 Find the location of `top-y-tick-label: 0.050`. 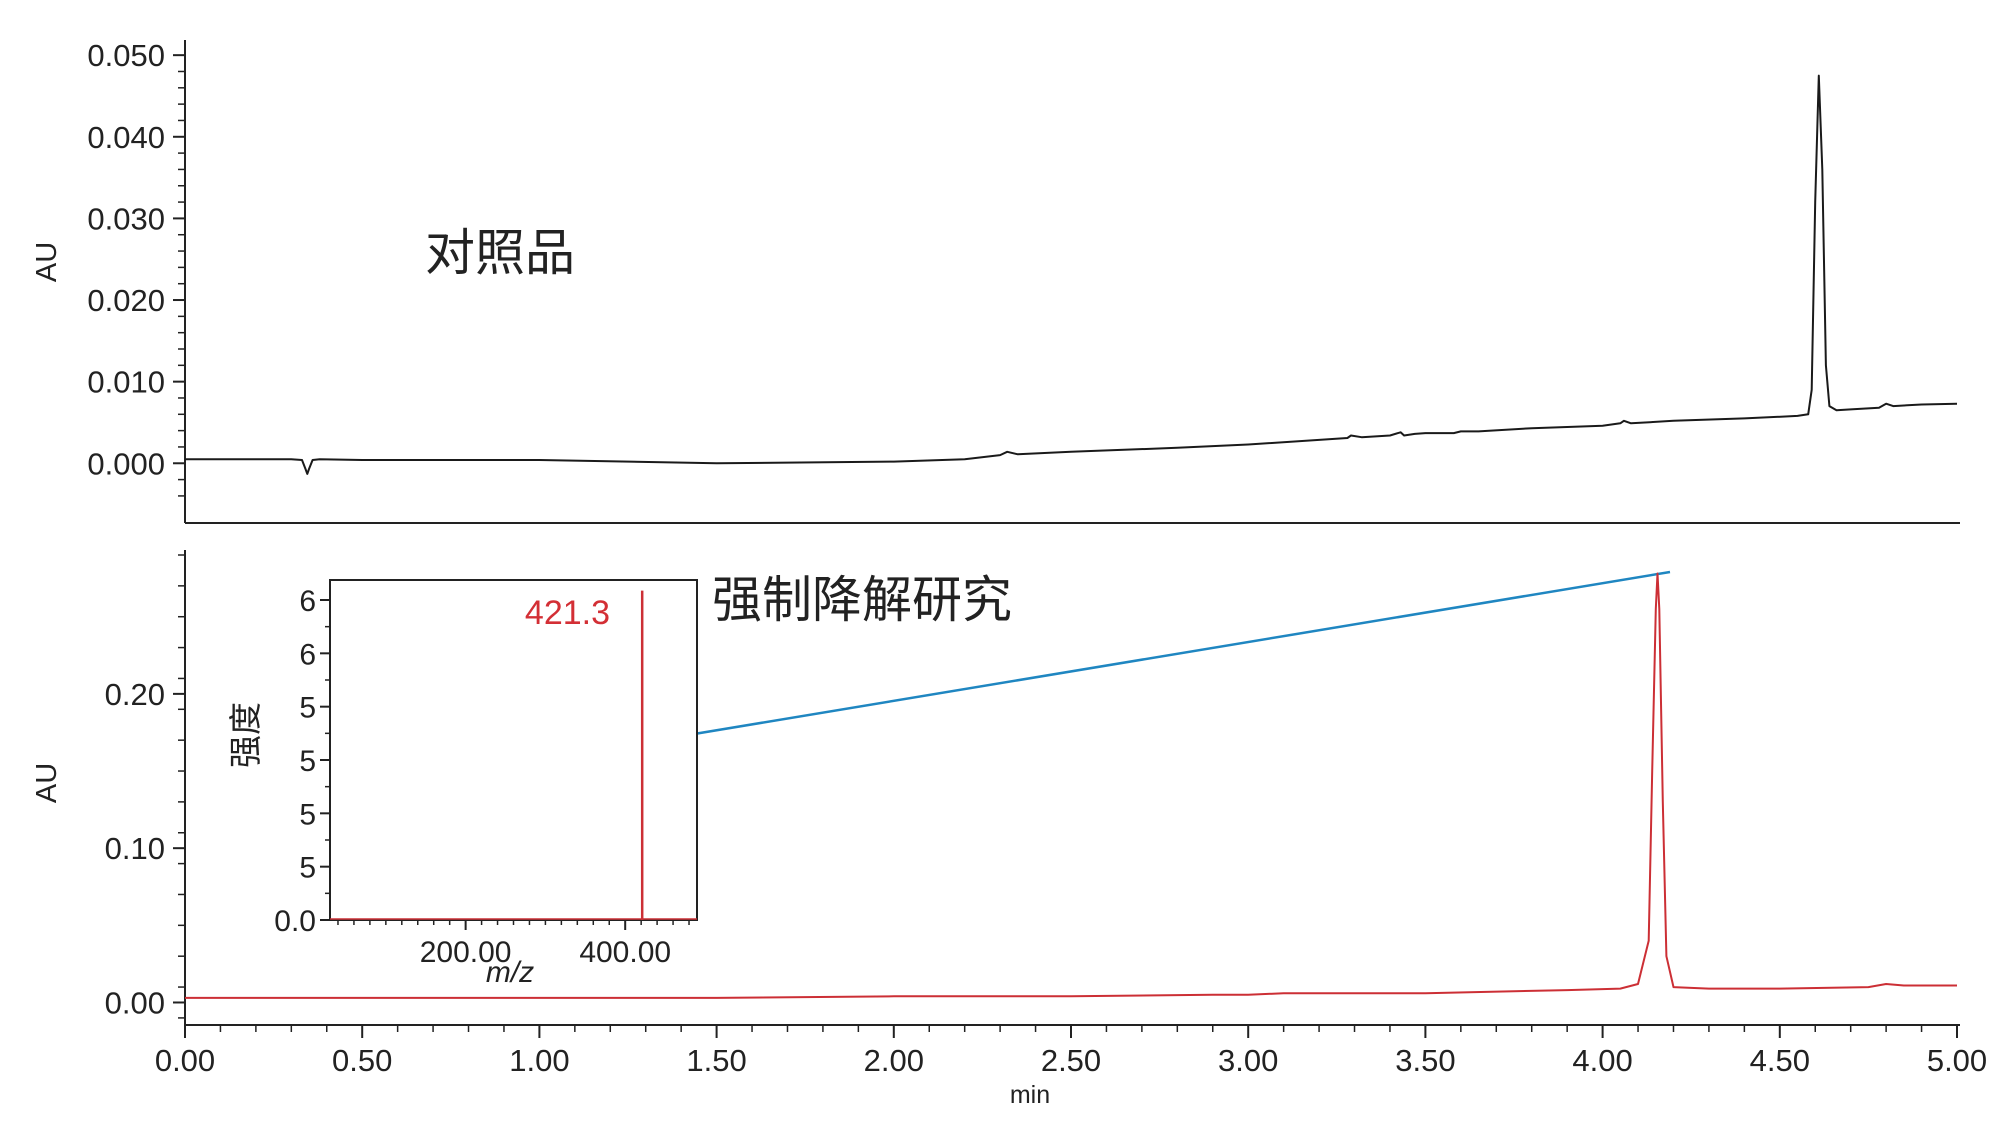

top-y-tick-label: 0.050 is located at coordinates (126, 55).